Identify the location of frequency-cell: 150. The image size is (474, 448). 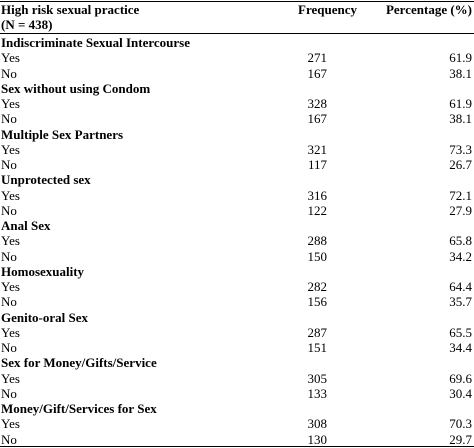
(317, 256).